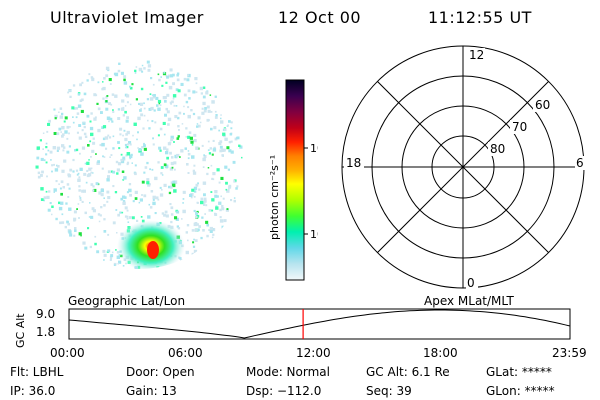  I want to click on lat-label-70: 70, so click(519, 127).